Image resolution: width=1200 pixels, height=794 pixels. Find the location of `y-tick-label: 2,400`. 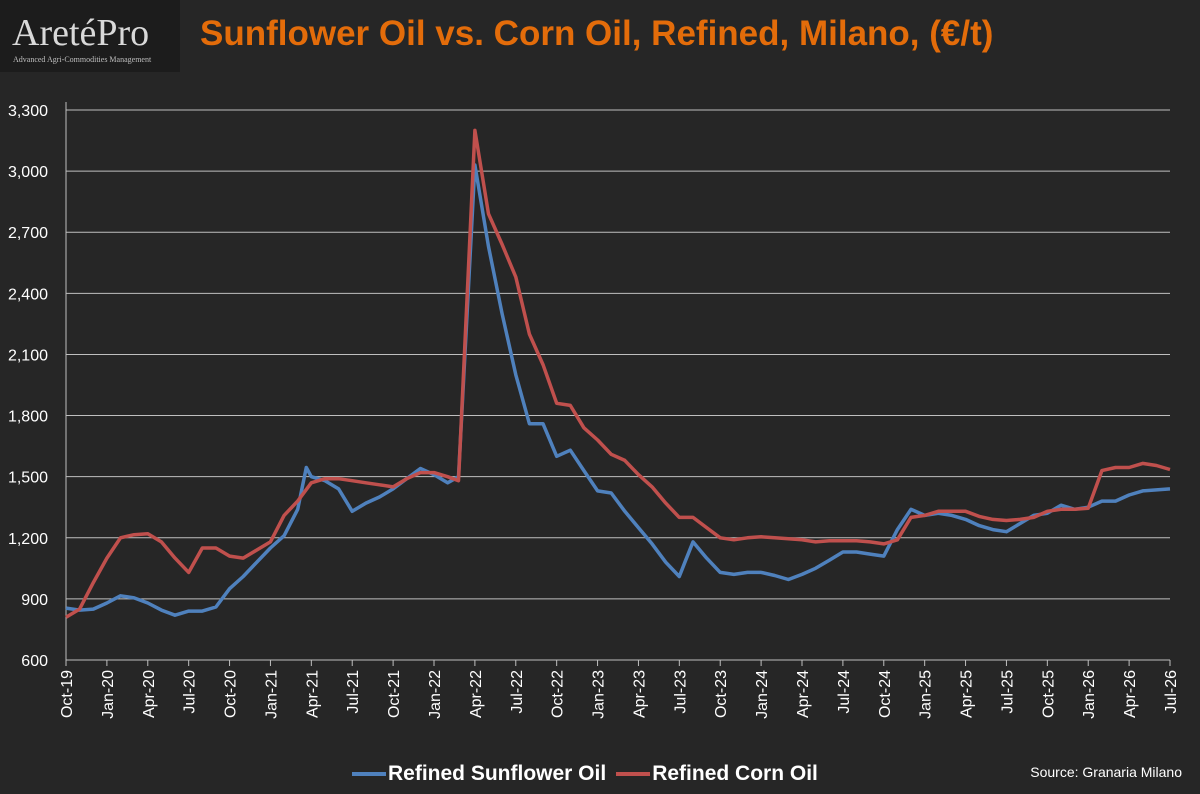

y-tick-label: 2,400 is located at coordinates (28, 294).